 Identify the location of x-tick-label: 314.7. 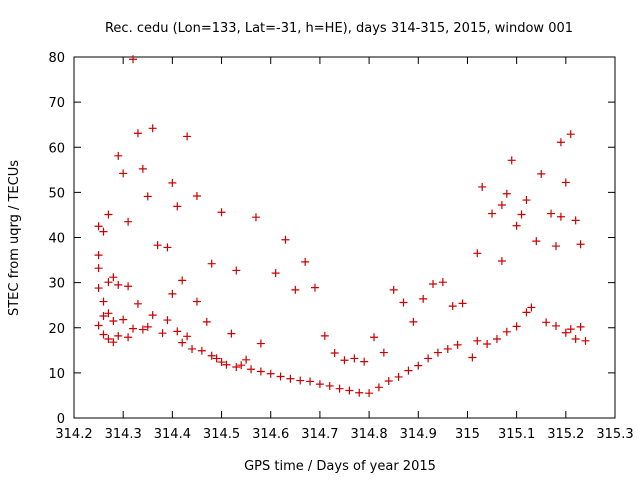
(319, 434).